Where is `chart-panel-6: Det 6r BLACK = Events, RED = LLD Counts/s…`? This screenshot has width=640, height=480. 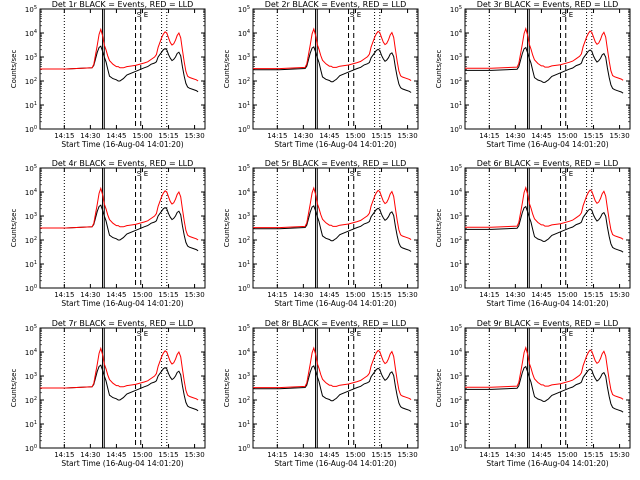
chart-panel-6: Det 6r BLACK = Events, RED = LLD Counts/s… is located at coordinates (533, 233).